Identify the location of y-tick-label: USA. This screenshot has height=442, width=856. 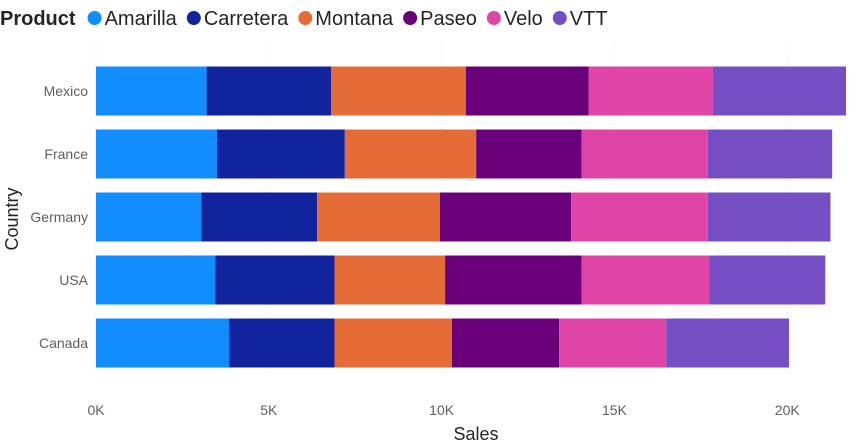
(73, 280).